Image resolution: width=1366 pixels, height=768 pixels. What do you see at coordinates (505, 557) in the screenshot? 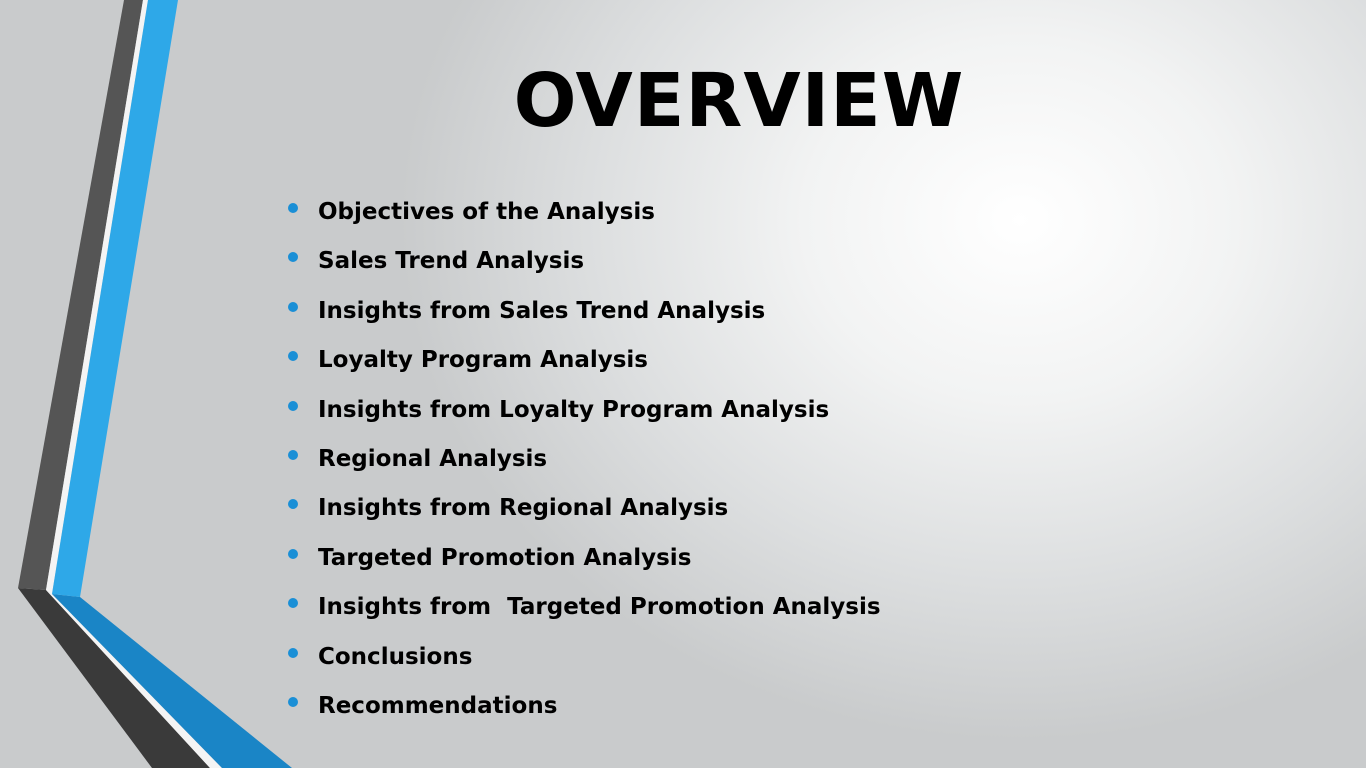
I see `list-item-text: Targeted Promotion Analysis` at bounding box center [505, 557].